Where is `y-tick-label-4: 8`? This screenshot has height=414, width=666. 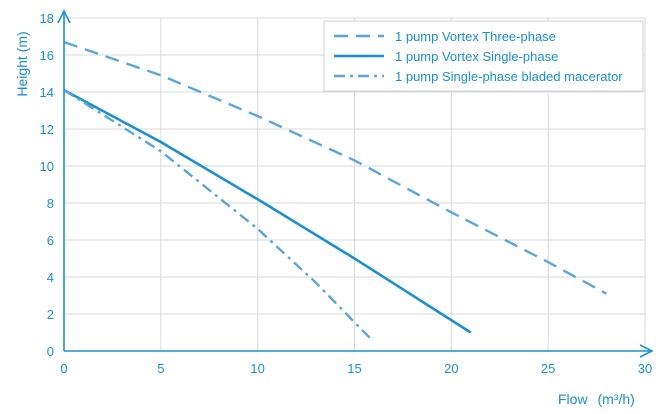
y-tick-label-4: 8 is located at coordinates (50, 203).